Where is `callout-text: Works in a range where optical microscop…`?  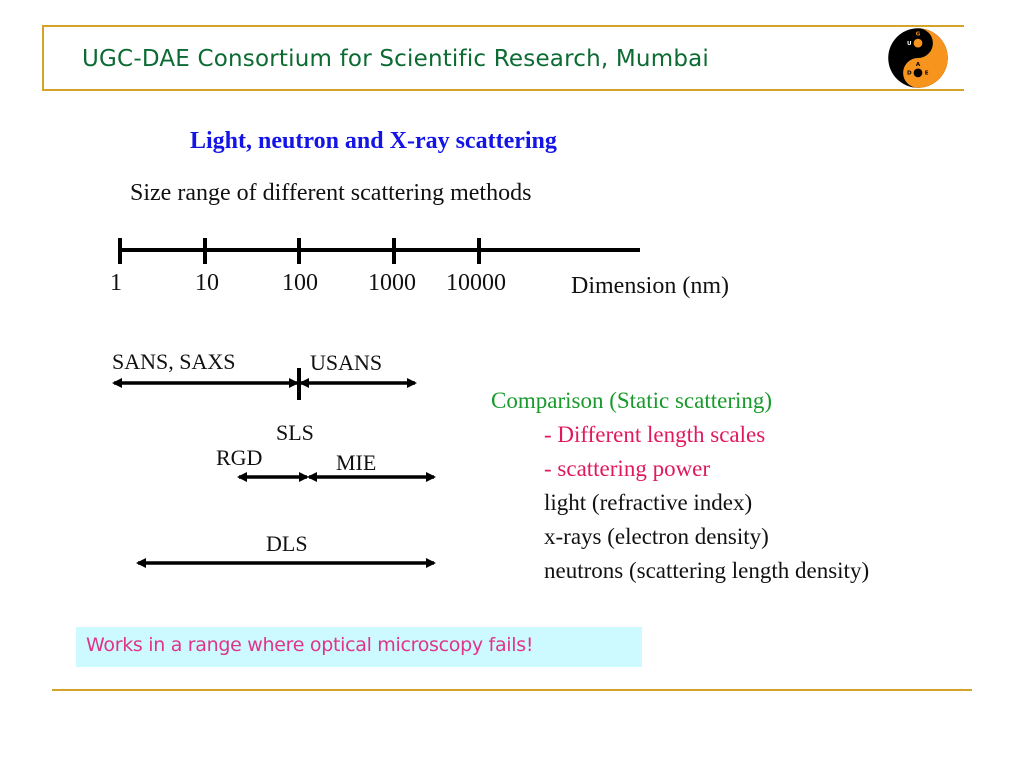
callout-text: Works in a range where optical microscop… is located at coordinates (310, 645).